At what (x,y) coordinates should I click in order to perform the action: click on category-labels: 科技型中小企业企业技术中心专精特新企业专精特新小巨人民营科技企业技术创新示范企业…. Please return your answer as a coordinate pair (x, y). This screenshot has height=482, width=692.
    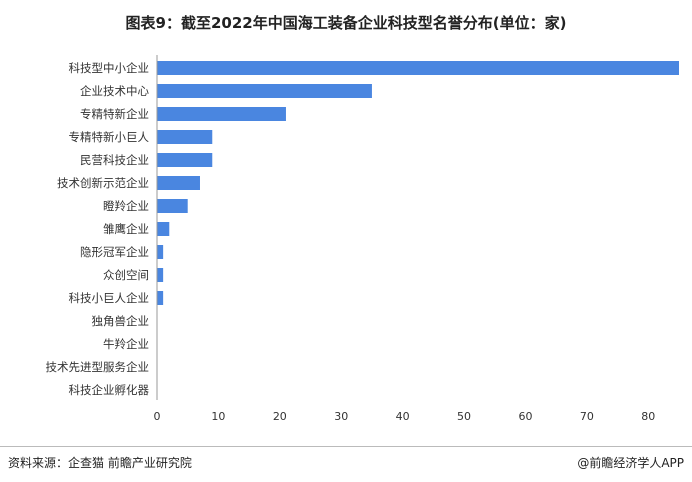
    Looking at the image, I should click on (98, 229).